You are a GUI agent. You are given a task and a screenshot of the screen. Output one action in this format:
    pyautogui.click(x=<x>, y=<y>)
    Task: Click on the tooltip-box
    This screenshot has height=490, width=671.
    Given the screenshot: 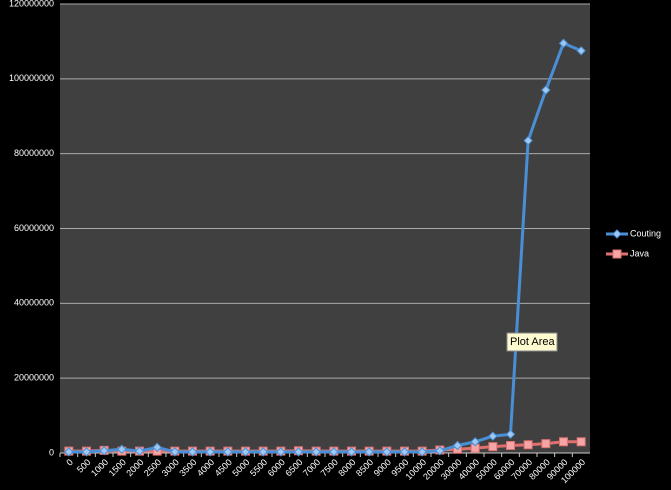 What is the action you would take?
    pyautogui.click(x=532, y=342)
    